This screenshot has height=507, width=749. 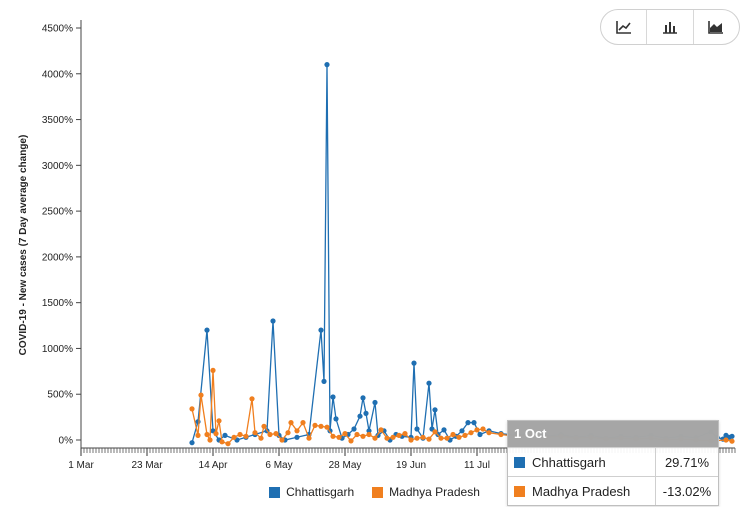 I want to click on x-tick-label: 1 Mar, so click(x=81, y=465).